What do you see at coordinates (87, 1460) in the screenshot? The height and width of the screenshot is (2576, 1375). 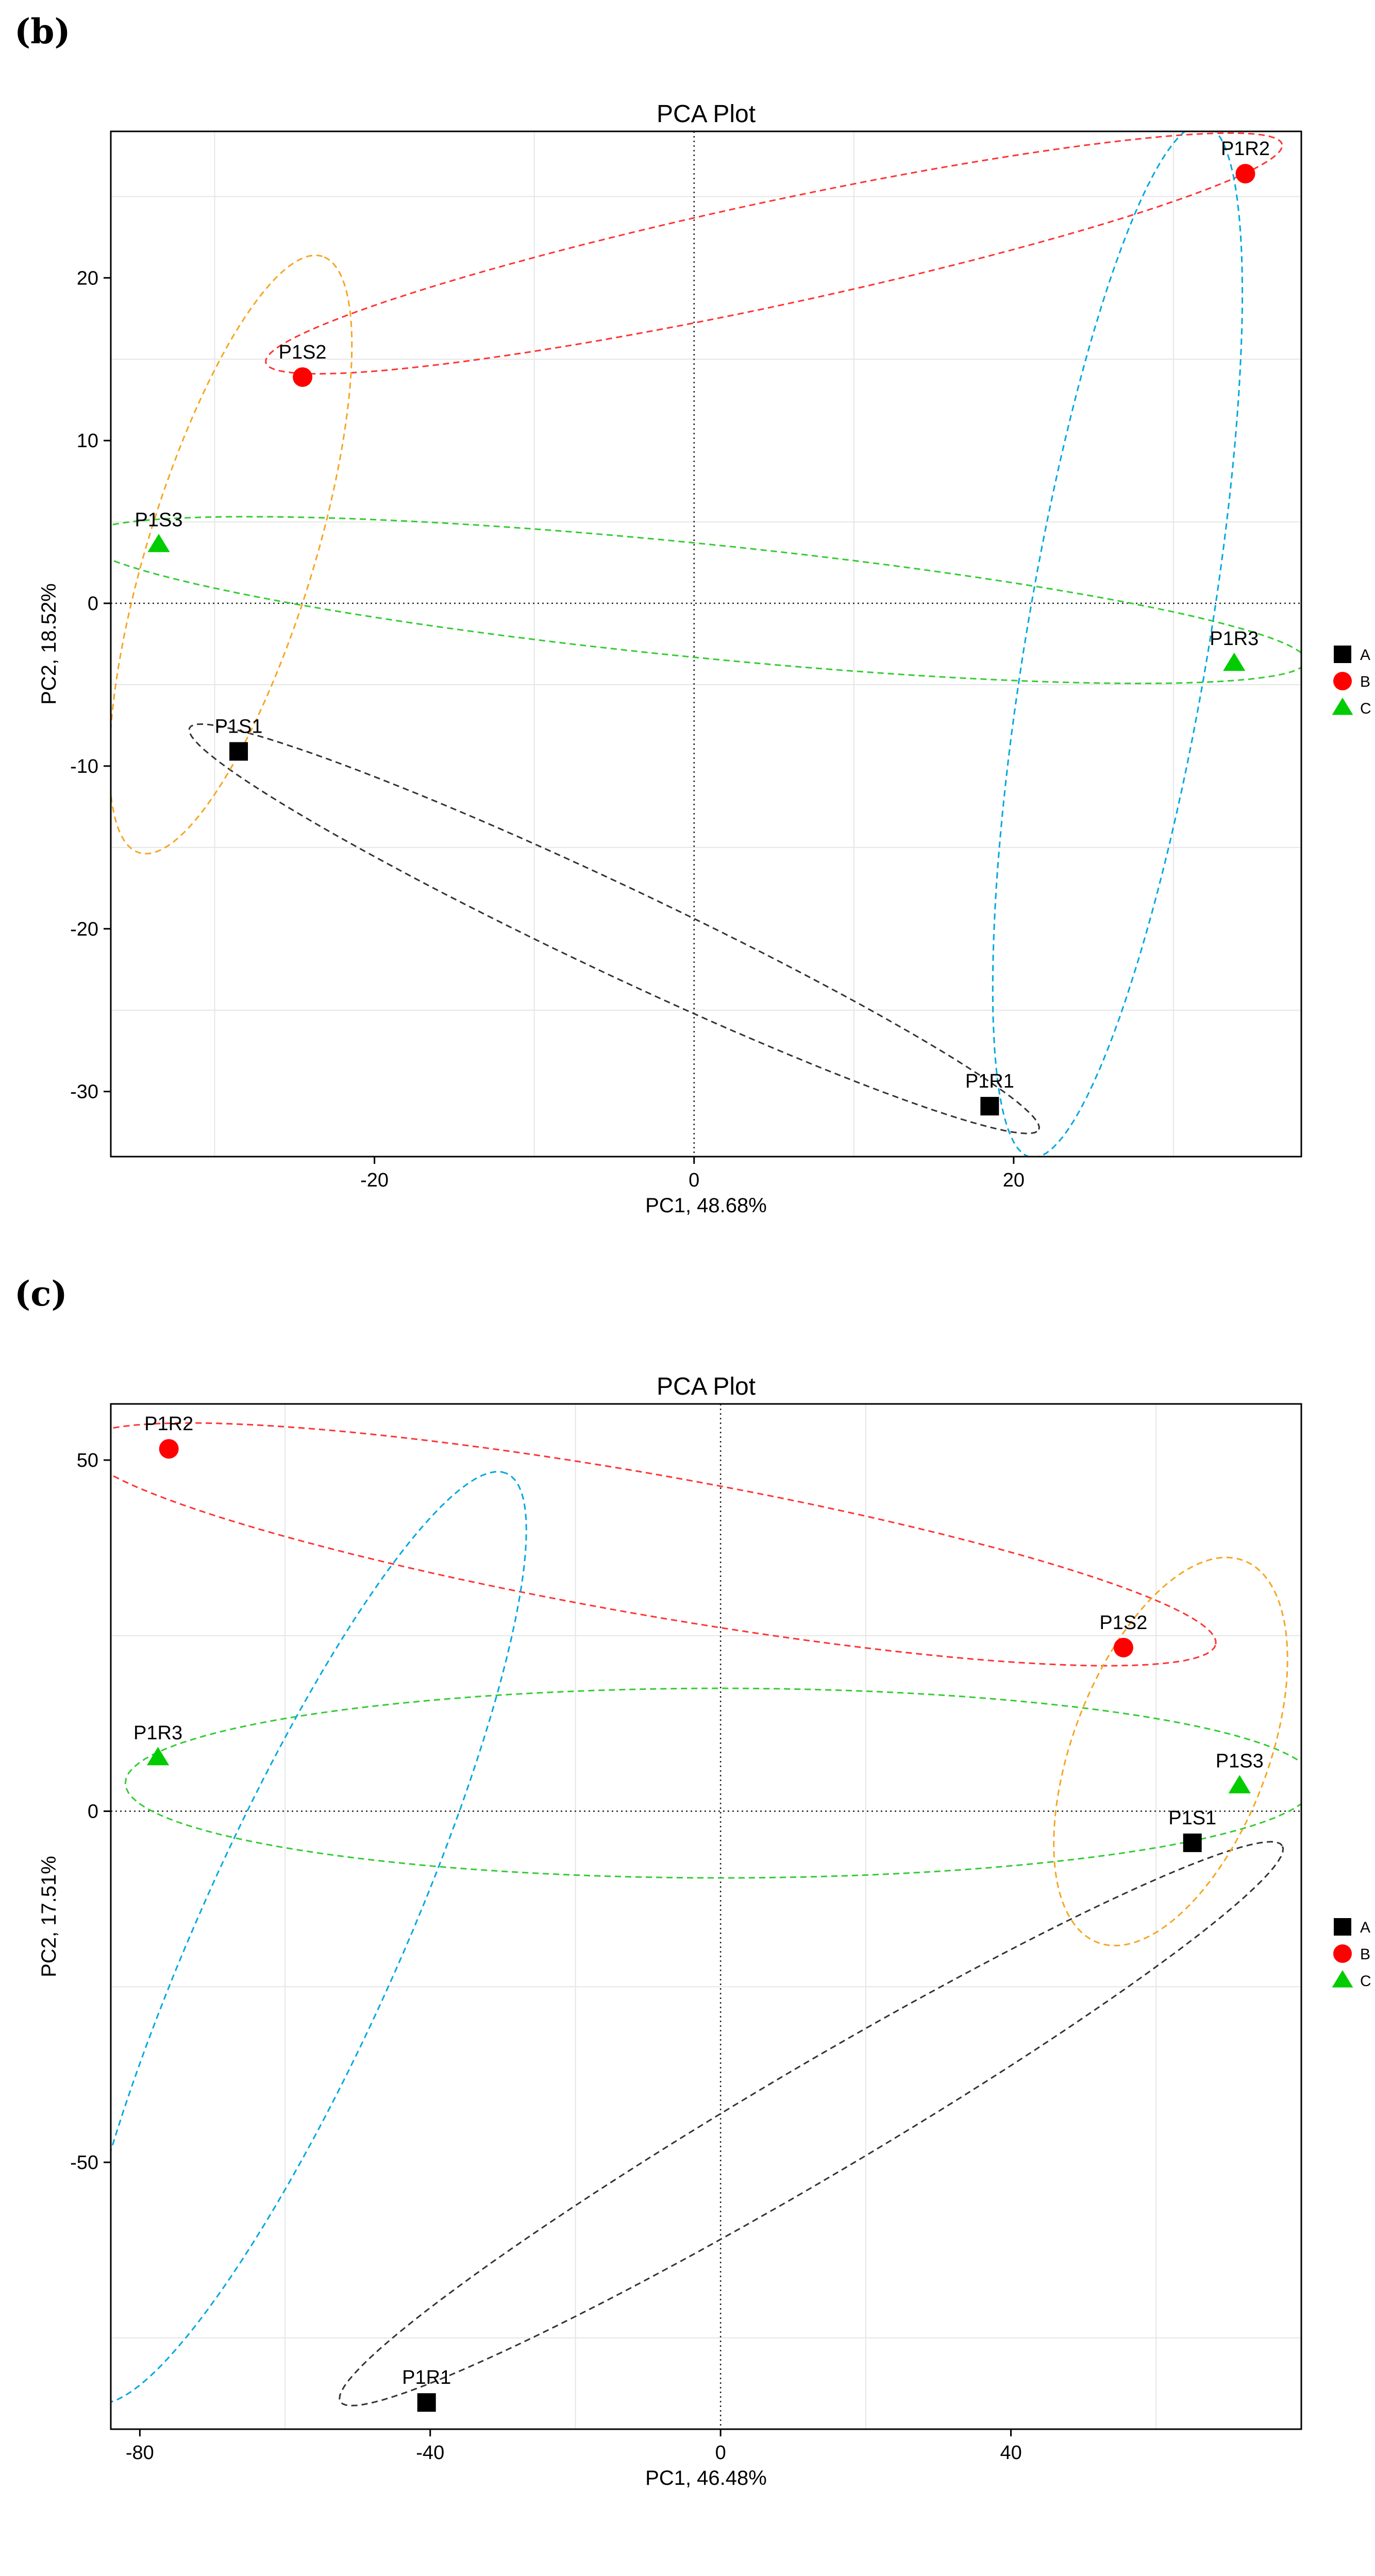 I see `y-tick-label: 50` at bounding box center [87, 1460].